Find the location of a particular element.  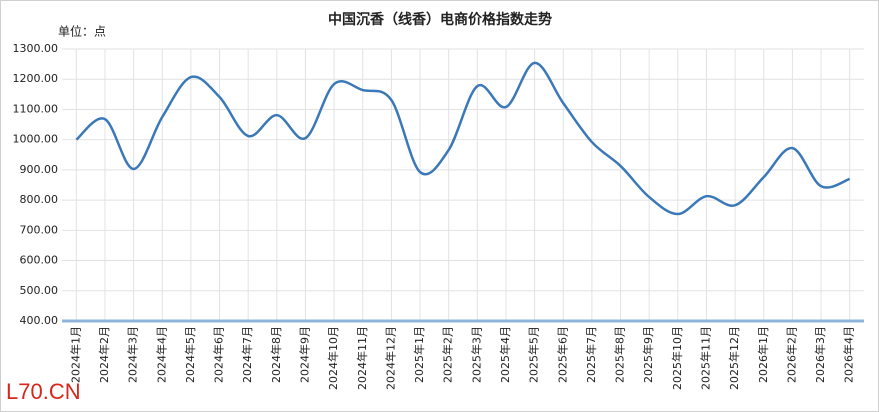

x-tick-label: 2025年10月 is located at coordinates (677, 358).